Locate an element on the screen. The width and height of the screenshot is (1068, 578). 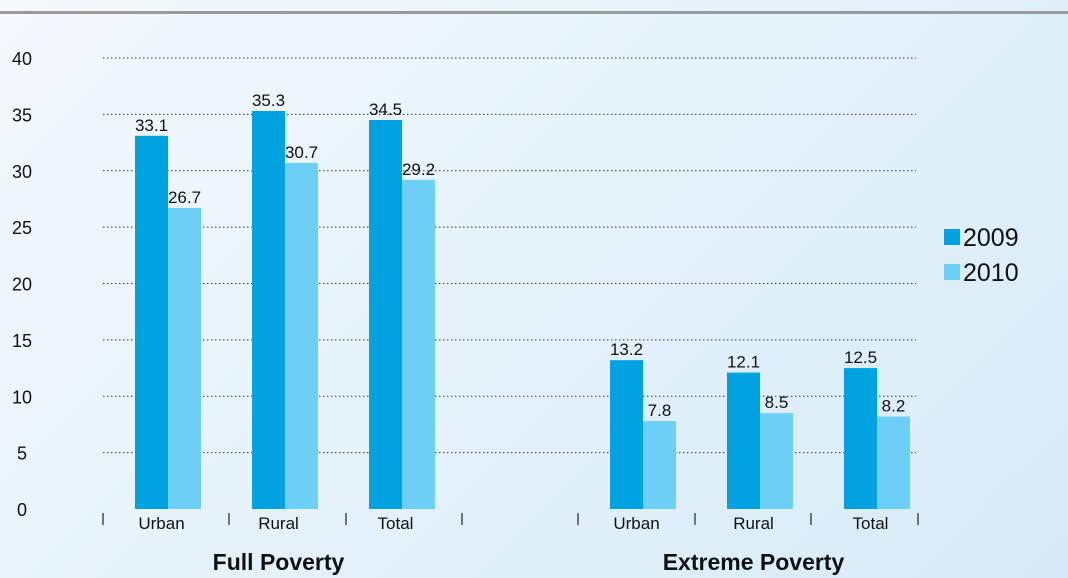
bar-2009-full-poverty-total is located at coordinates (385, 314).